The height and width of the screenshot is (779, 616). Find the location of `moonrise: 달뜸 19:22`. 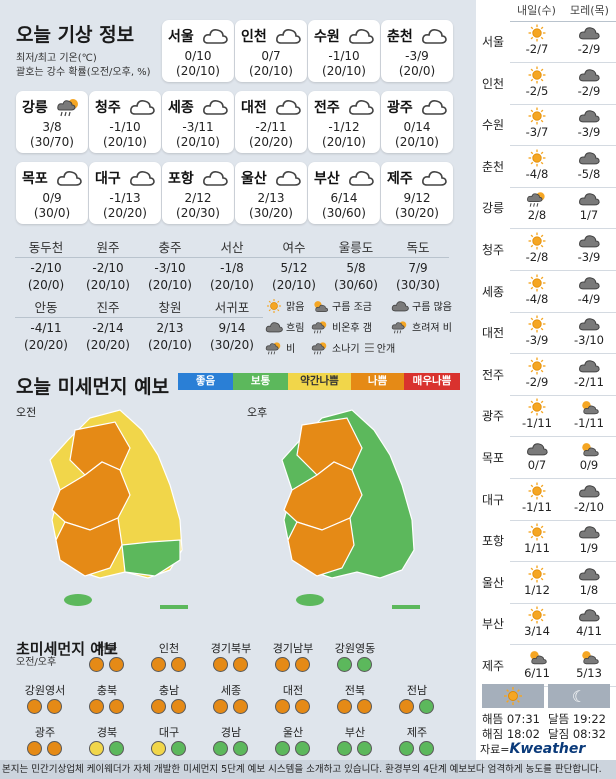

moonrise: 달뜸 19:22 is located at coordinates (577, 719).